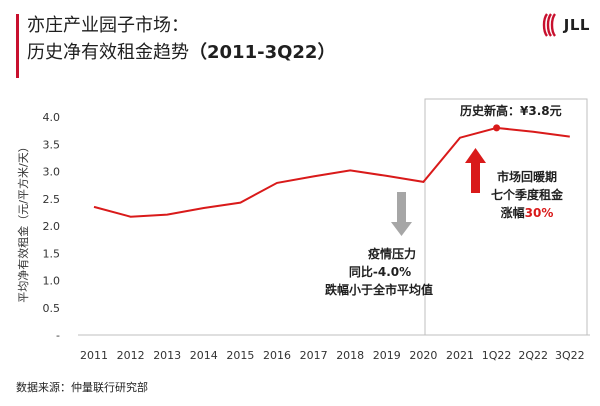 Image resolution: width=600 pixels, height=406 pixels. Describe the element at coordinates (511, 110) in the screenshot. I see `peak-label: 历史新高：¥3.8元` at that location.